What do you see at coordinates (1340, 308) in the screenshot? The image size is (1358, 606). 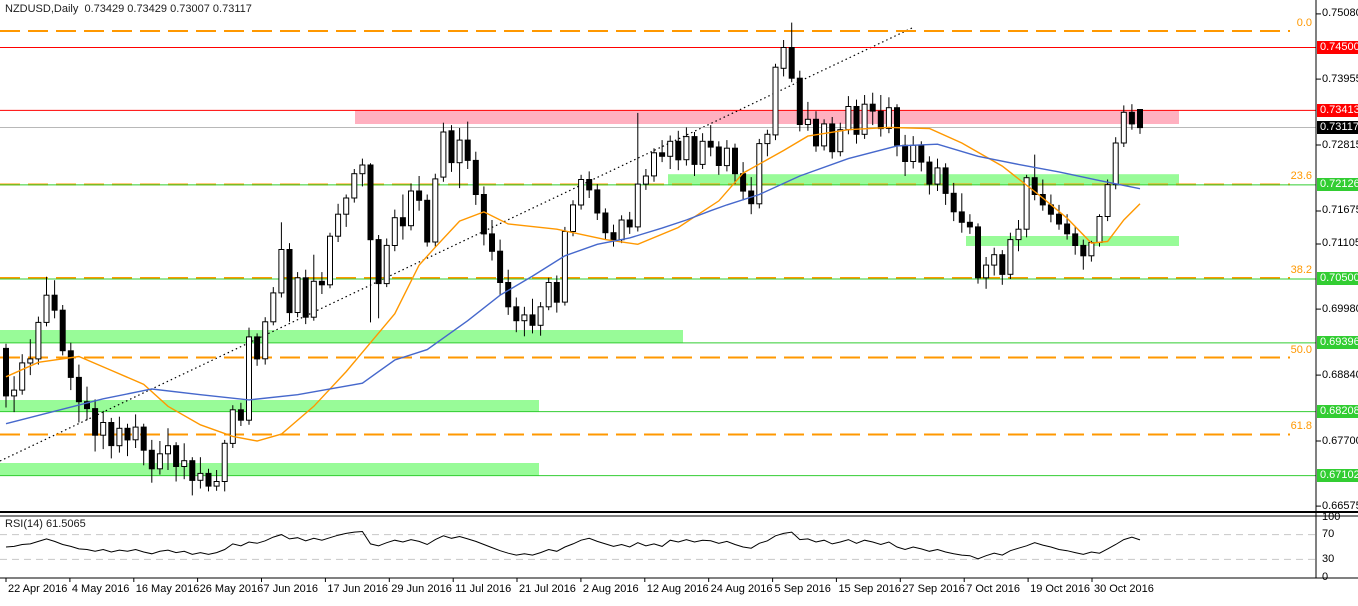 I see `price-axis-tick: 0.69980` at bounding box center [1340, 308].